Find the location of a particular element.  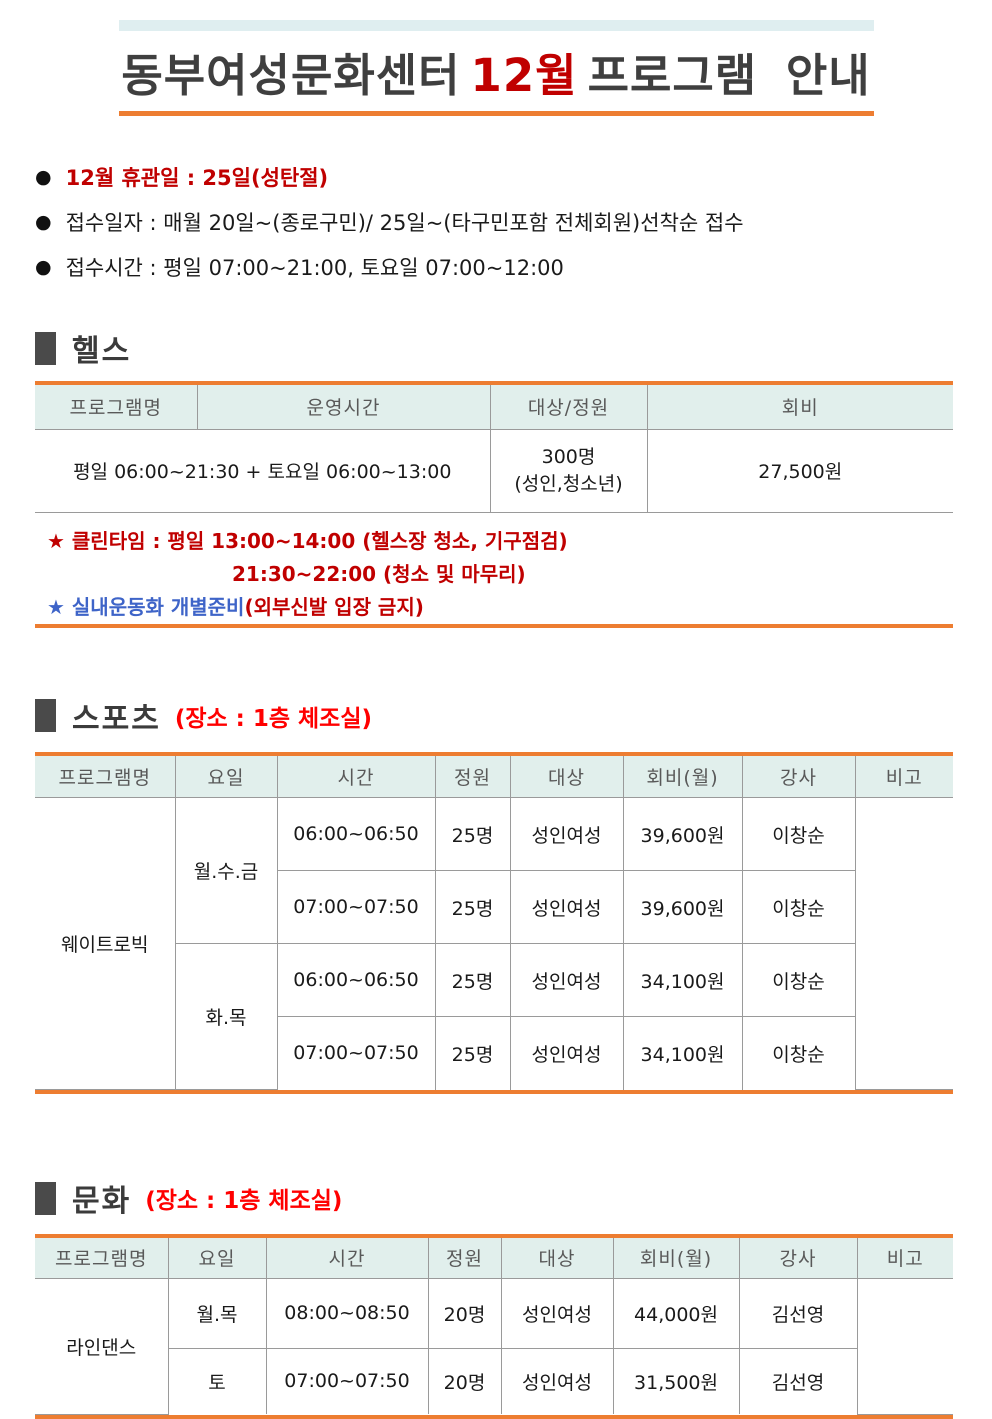

title-prefix: 동부여성문화센터 is located at coordinates (291, 75).